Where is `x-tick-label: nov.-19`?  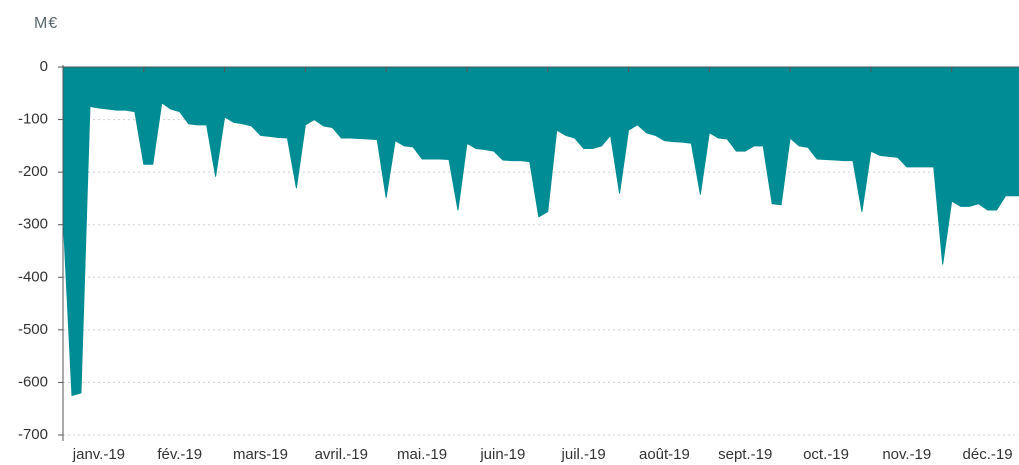
x-tick-label: nov.-19 is located at coordinates (906, 454).